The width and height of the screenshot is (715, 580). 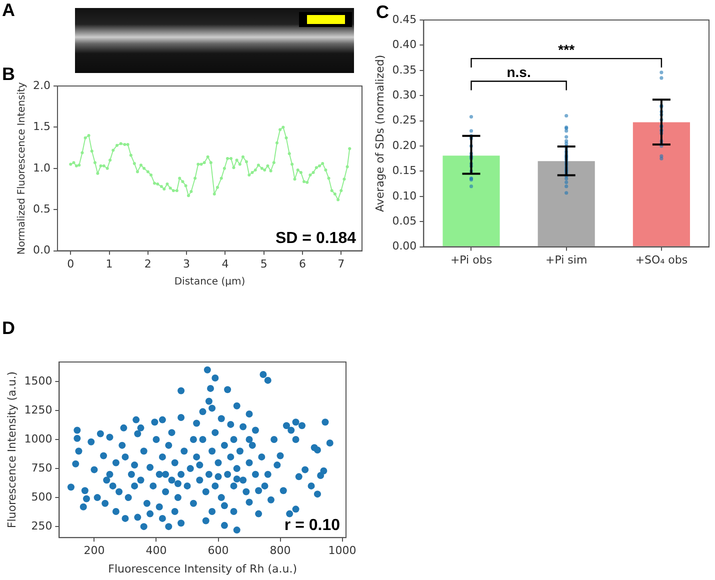 What do you see at coordinates (148, 263) in the screenshot?
I see `x-tick-label: 2` at bounding box center [148, 263].